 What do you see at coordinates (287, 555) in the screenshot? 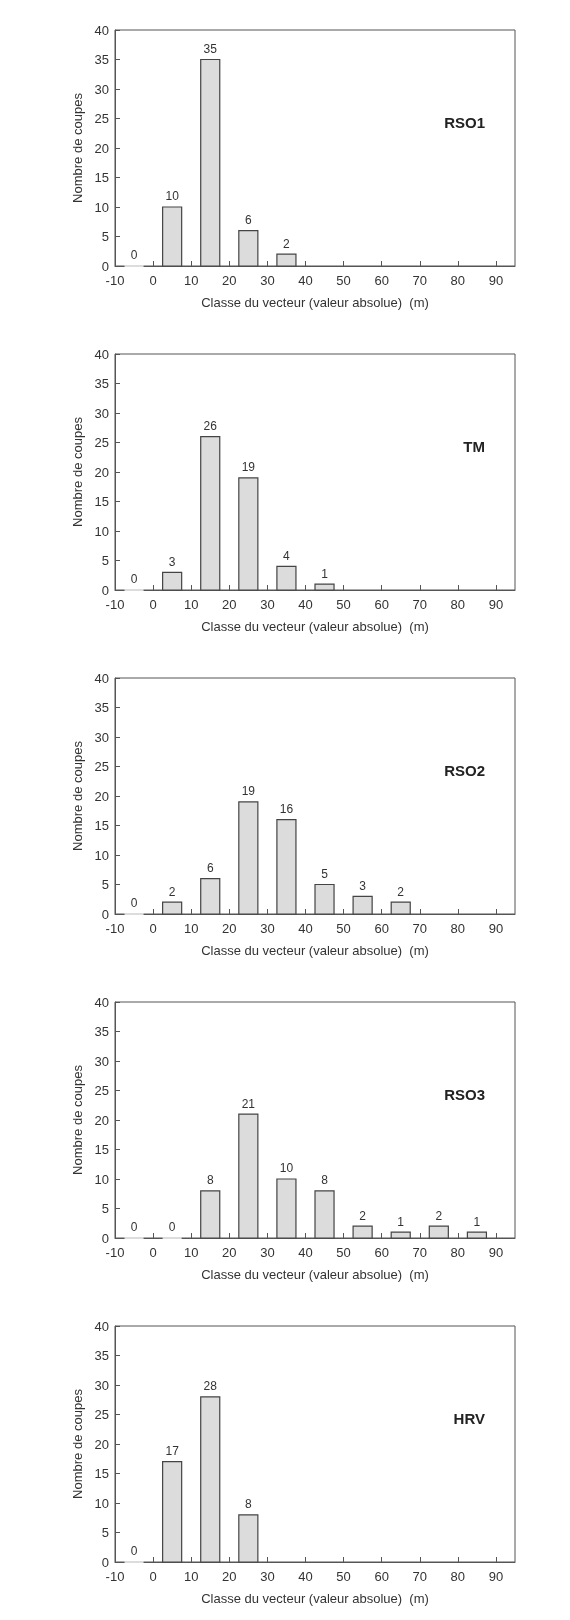
I see `data-label: 4` at bounding box center [287, 555].